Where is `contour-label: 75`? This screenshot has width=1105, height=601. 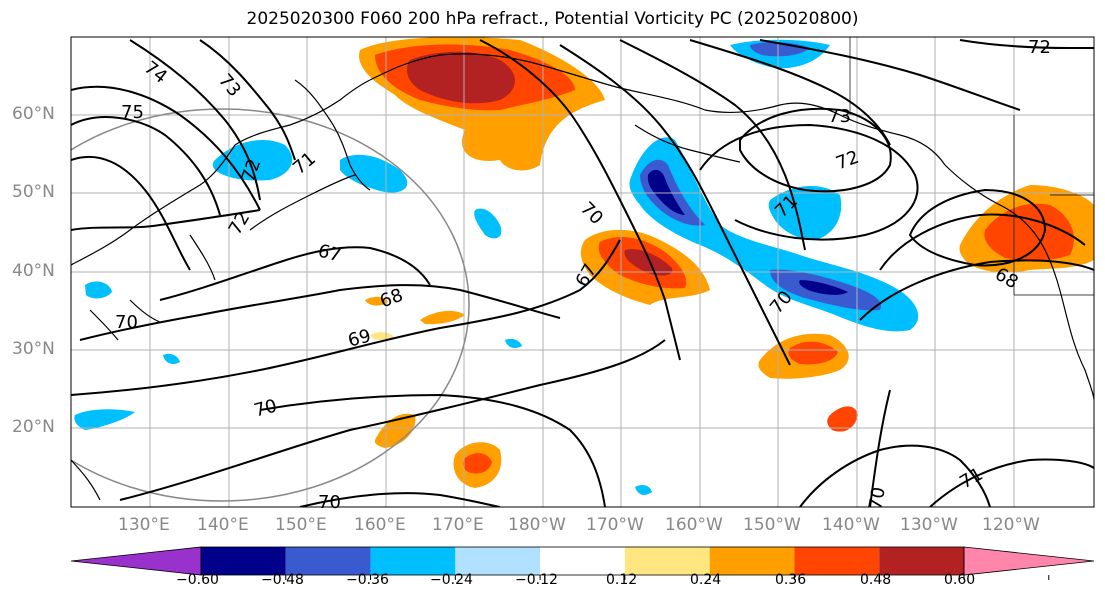
contour-label: 75 is located at coordinates (132, 112).